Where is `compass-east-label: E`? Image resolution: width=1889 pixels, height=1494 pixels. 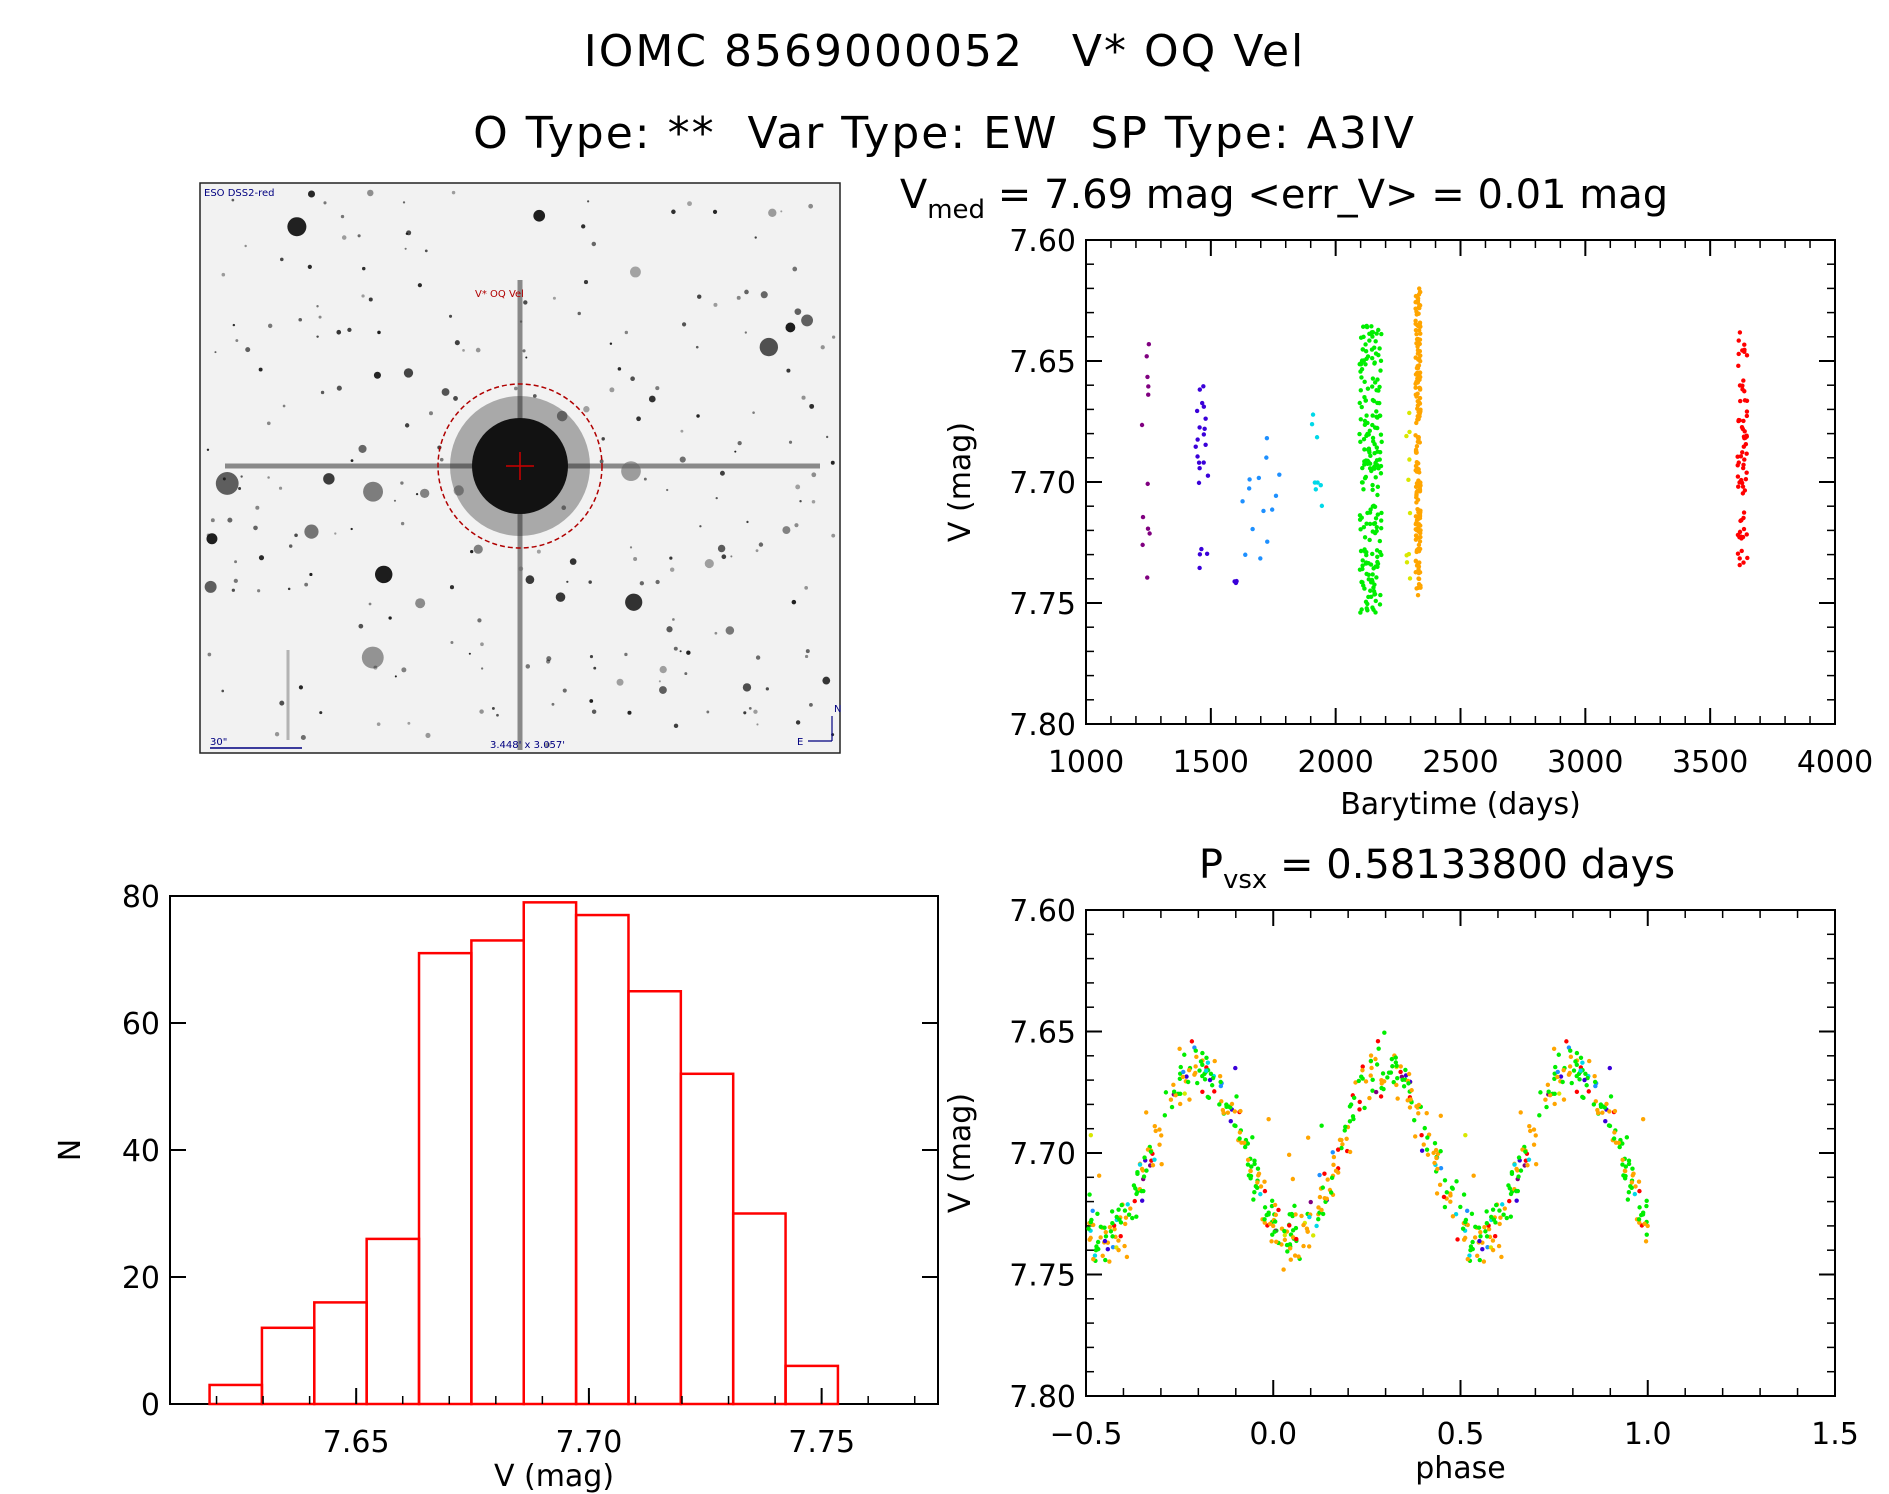
compass-east-label: E is located at coordinates (800, 742).